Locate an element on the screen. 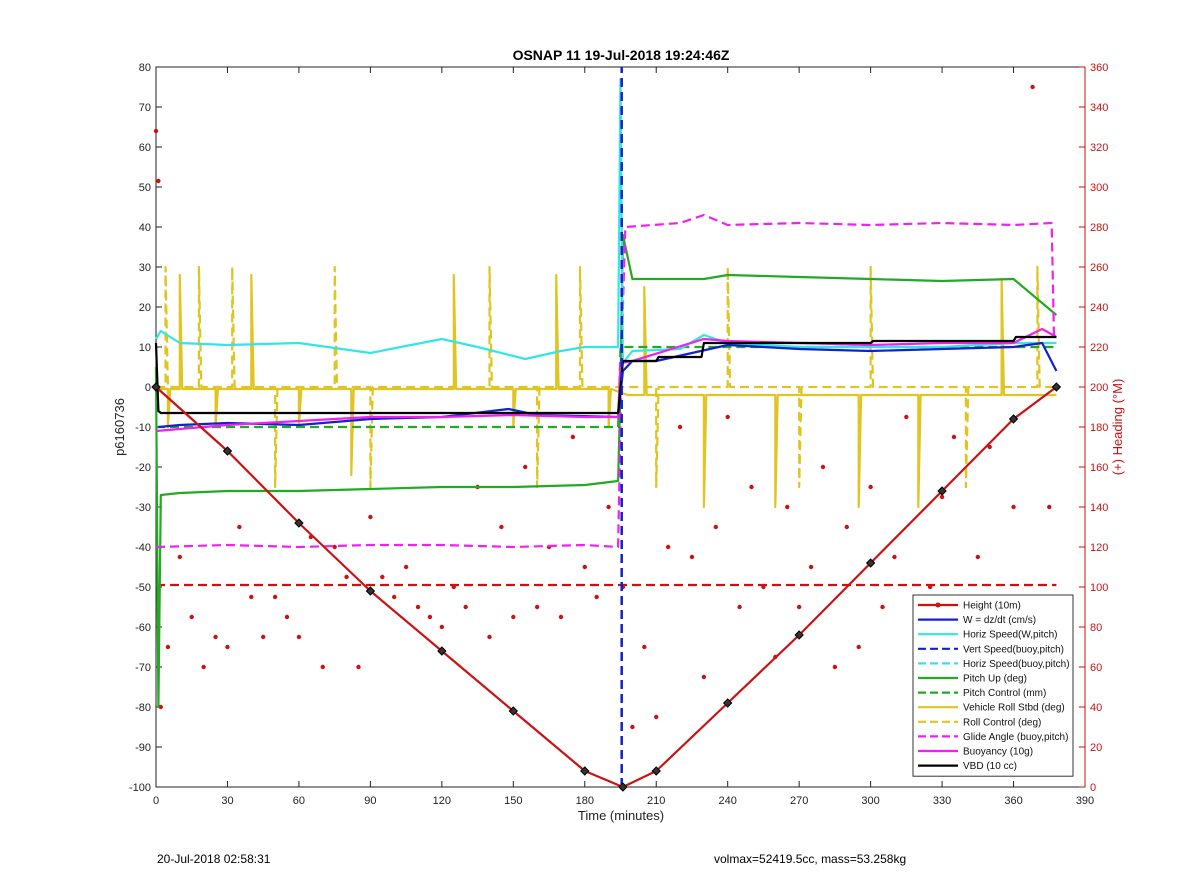 This screenshot has height=885, width=1200. y-tick-label-left: -90 is located at coordinates (143, 748).